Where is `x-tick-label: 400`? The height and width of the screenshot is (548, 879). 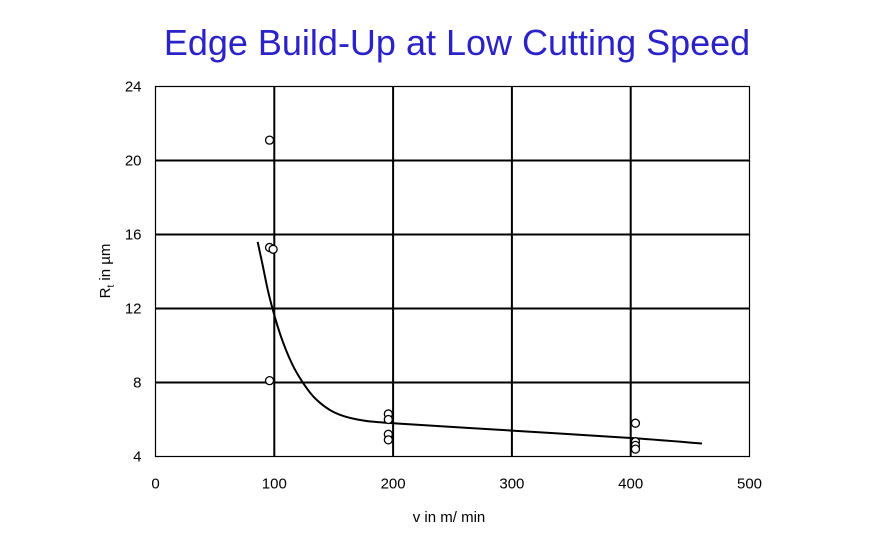 x-tick-label: 400 is located at coordinates (630, 484).